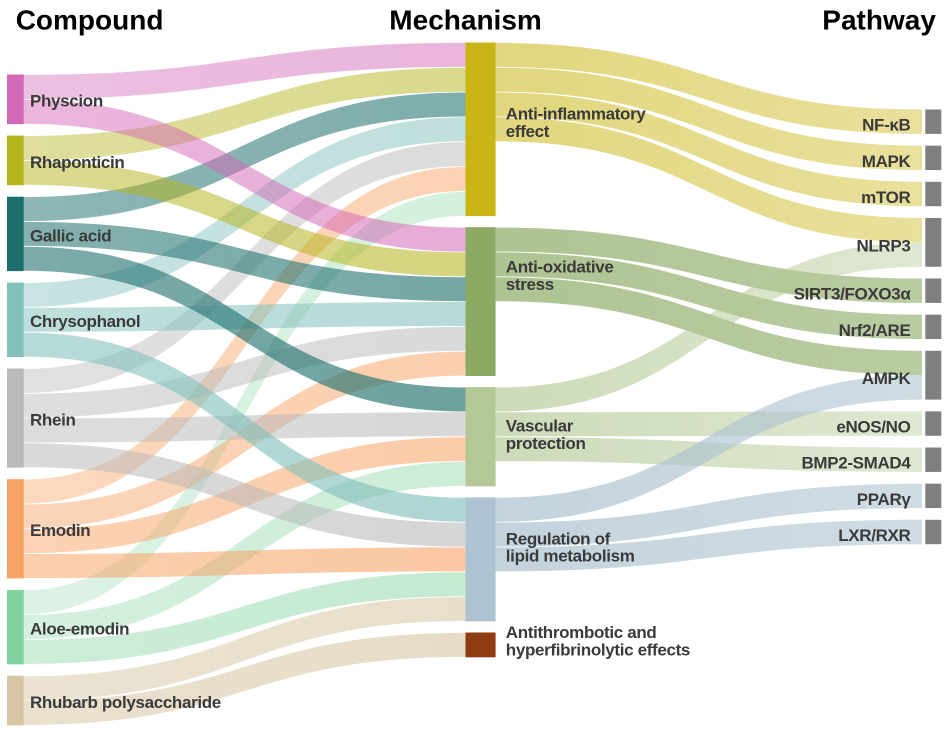  What do you see at coordinates (884, 499) in the screenshot?
I see `svg-text: PPARγ` at bounding box center [884, 499].